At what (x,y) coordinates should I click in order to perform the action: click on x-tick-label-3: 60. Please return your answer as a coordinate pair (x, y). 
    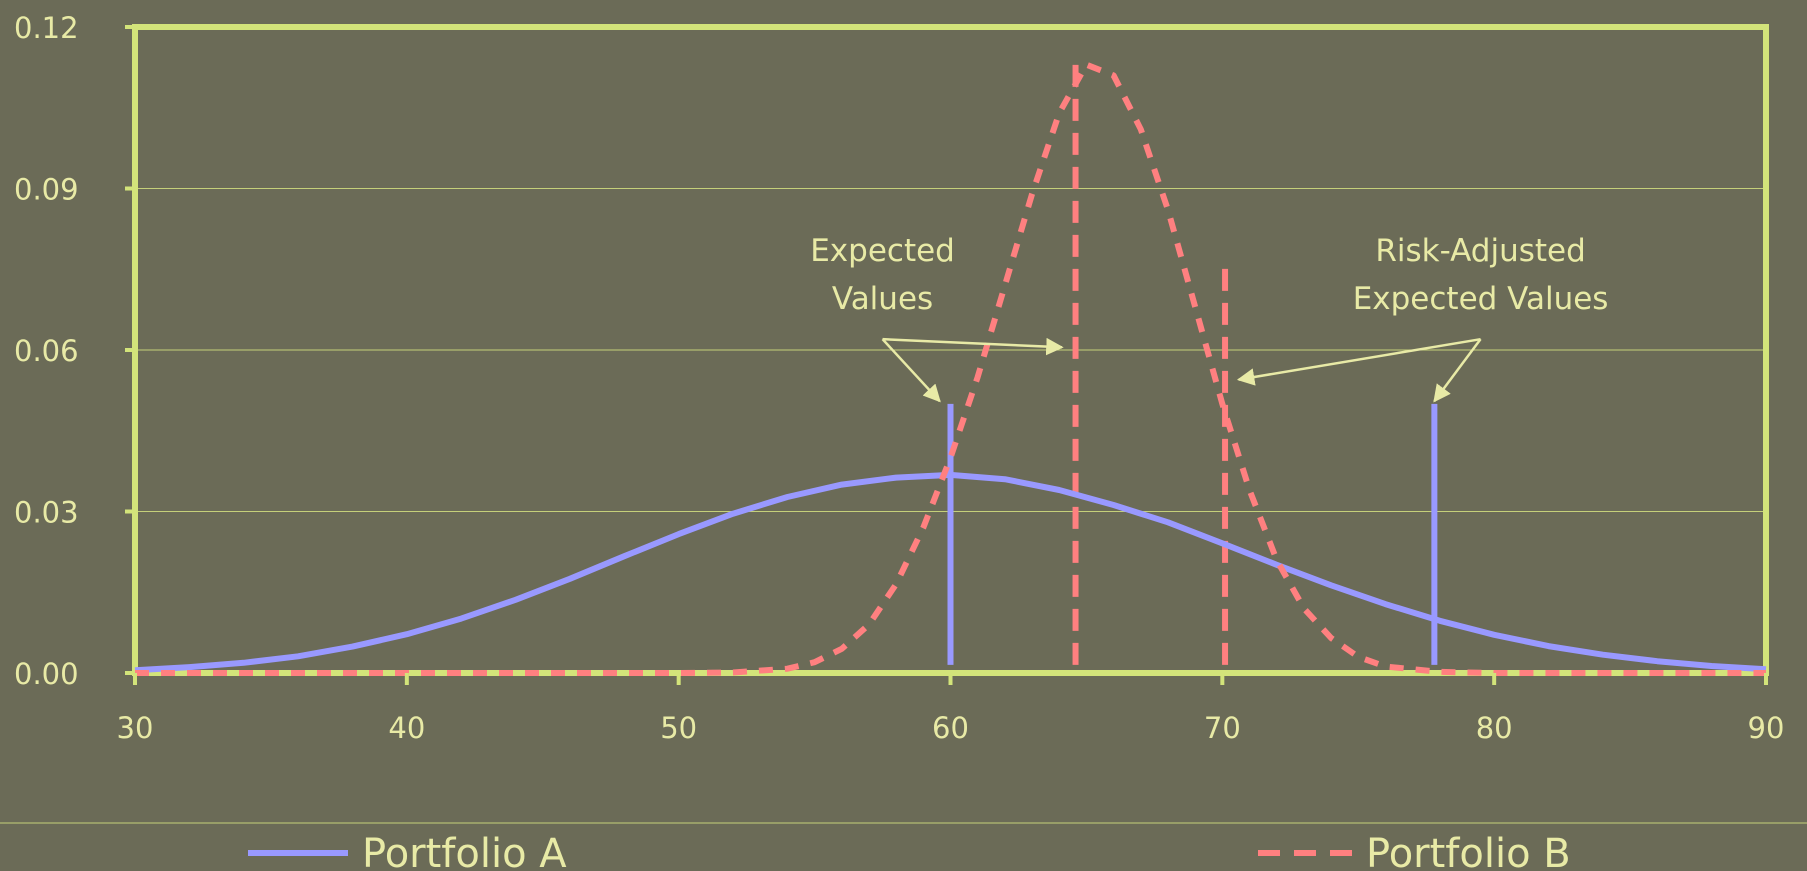
    Looking at the image, I should click on (950, 728).